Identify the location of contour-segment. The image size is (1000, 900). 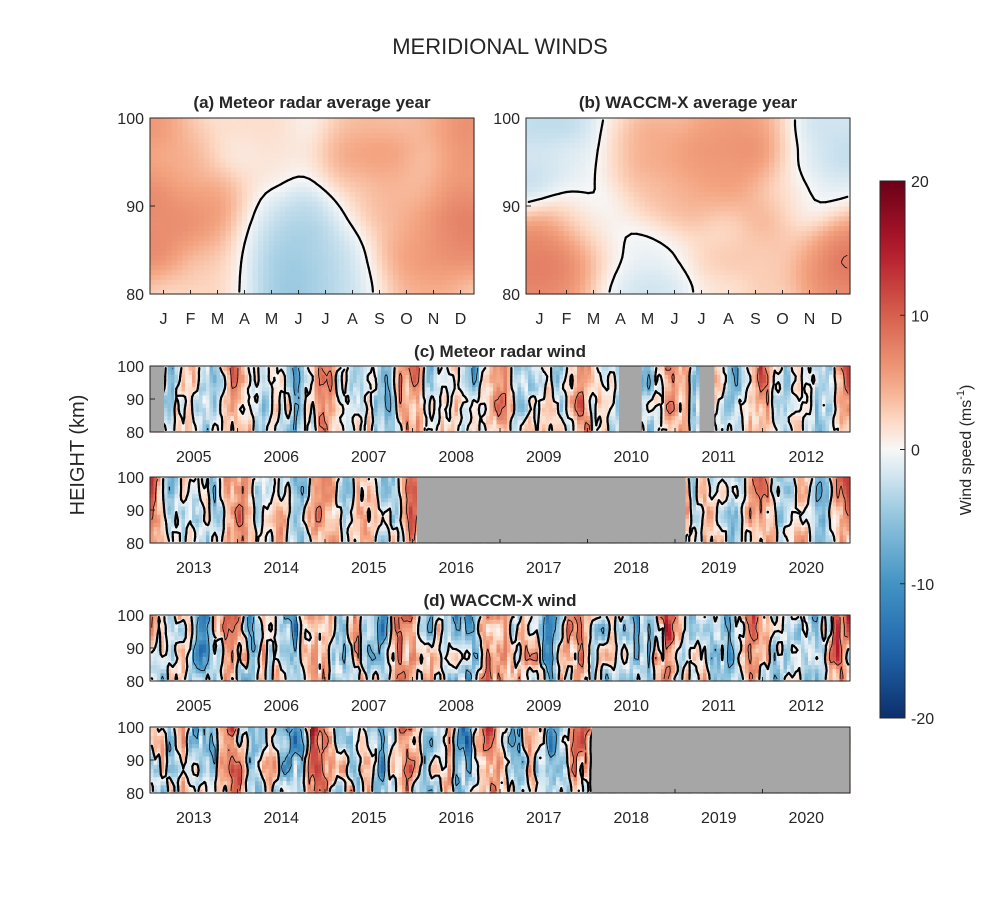
(315, 183).